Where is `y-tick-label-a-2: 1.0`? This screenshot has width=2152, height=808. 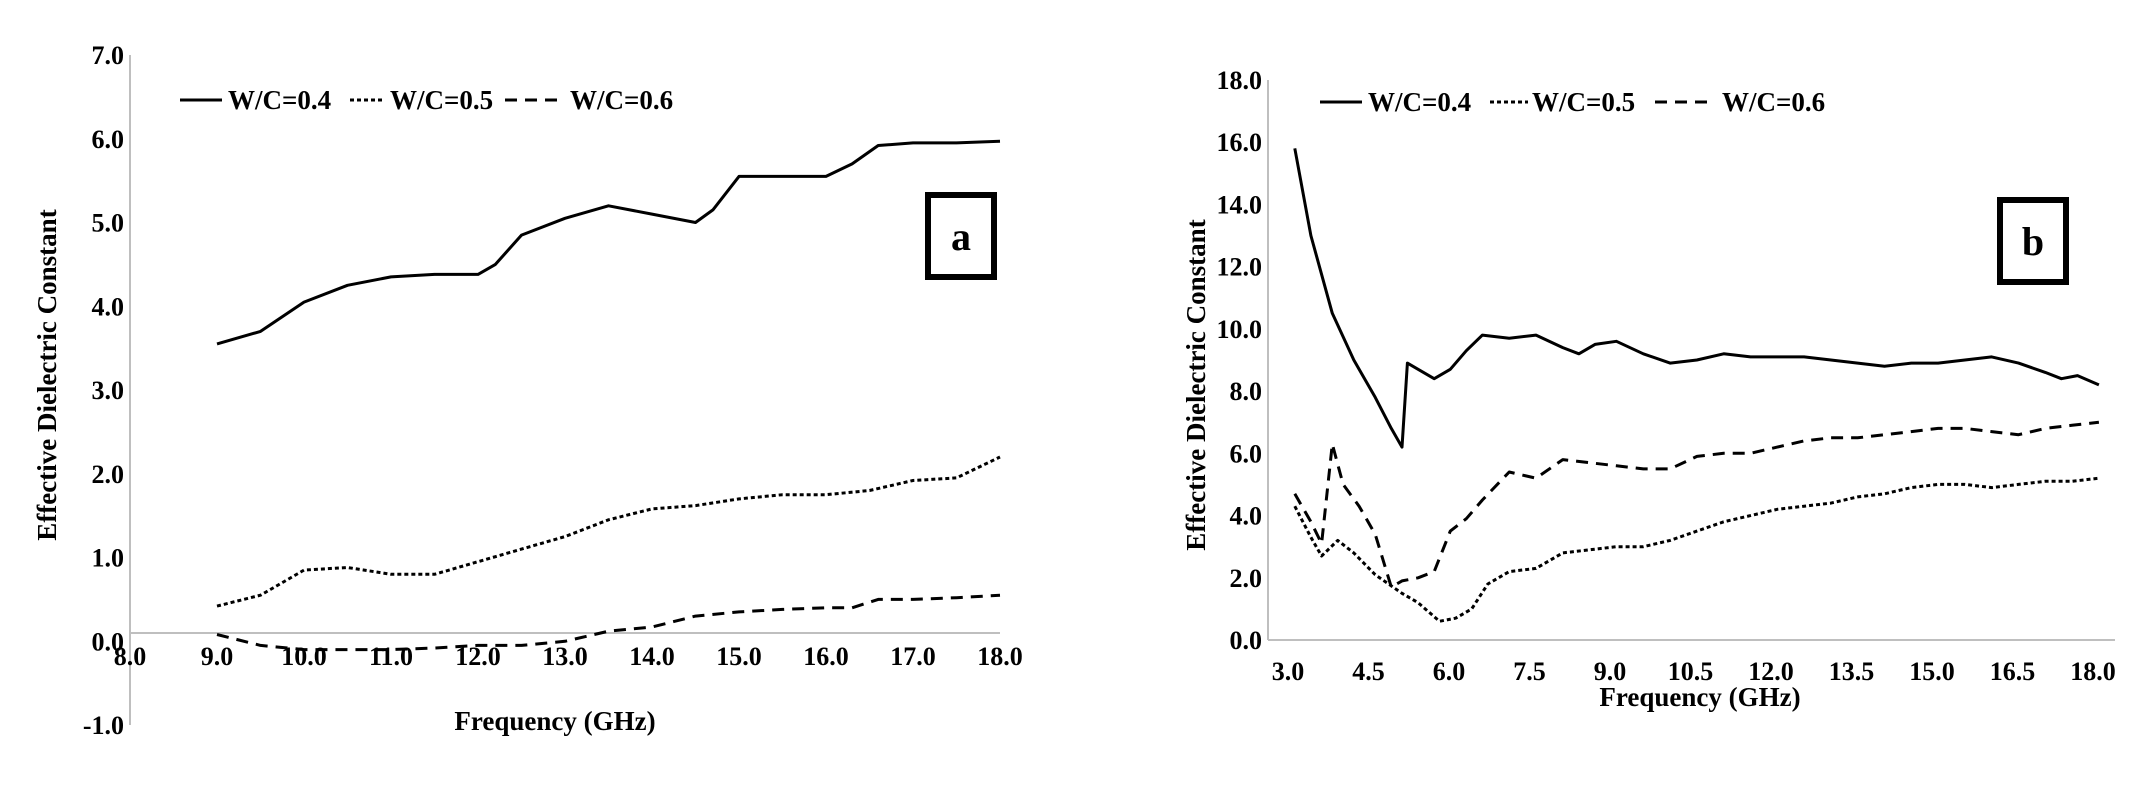
y-tick-label-a-2: 1.0 is located at coordinates (108, 558).